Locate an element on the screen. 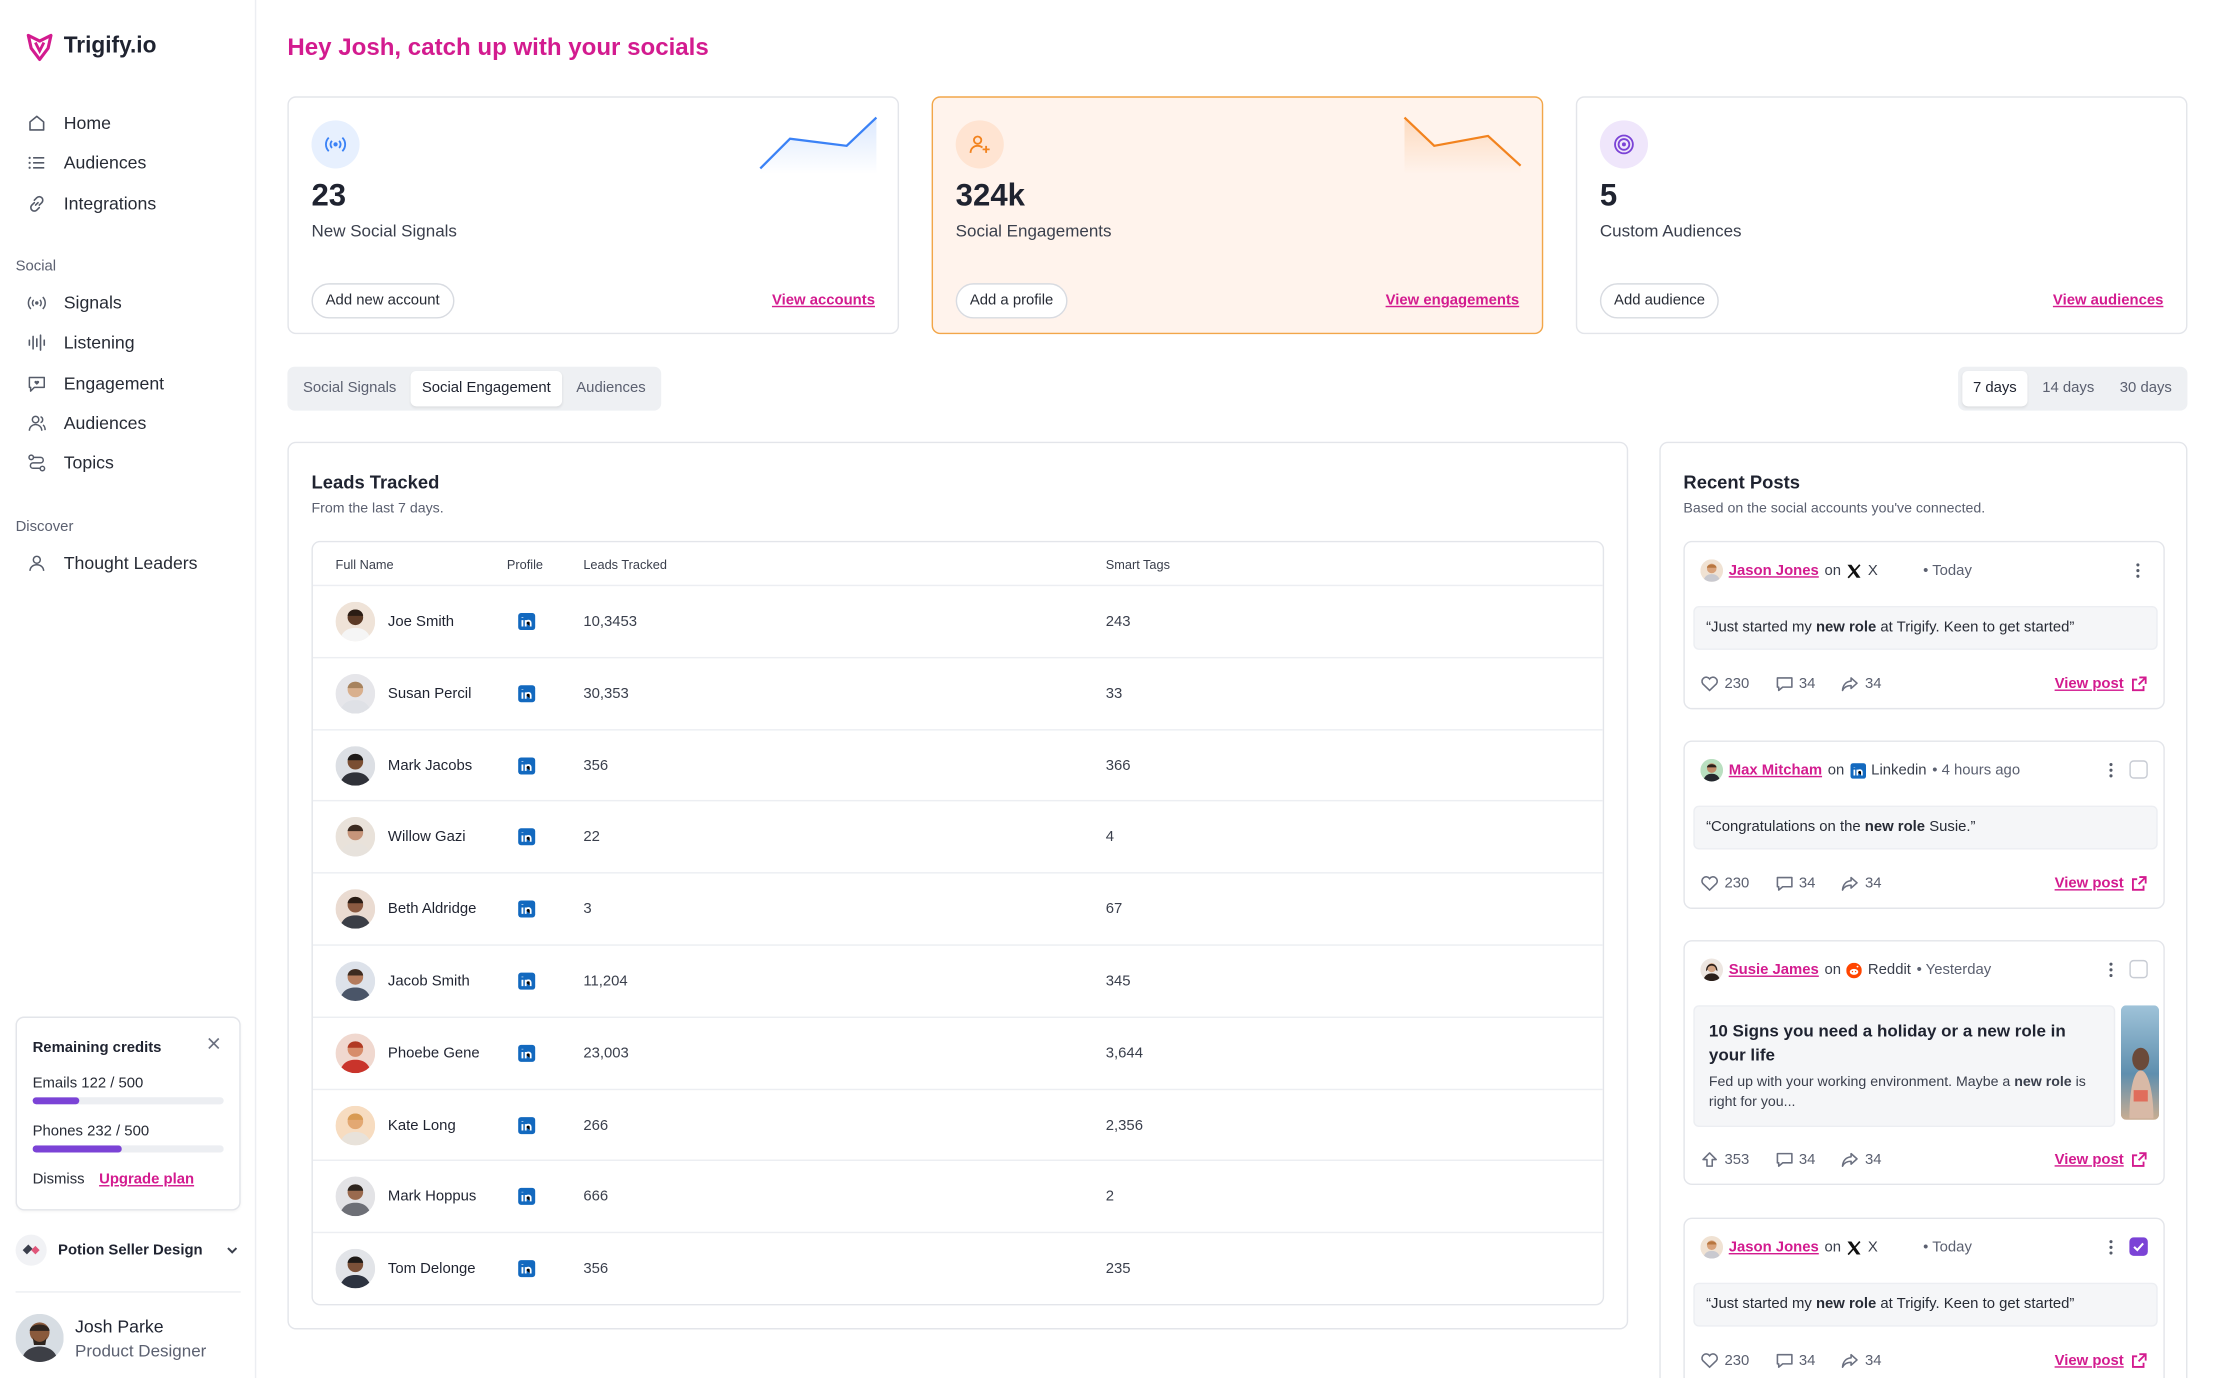  tab-social-signals: Social Signals is located at coordinates (349, 388).